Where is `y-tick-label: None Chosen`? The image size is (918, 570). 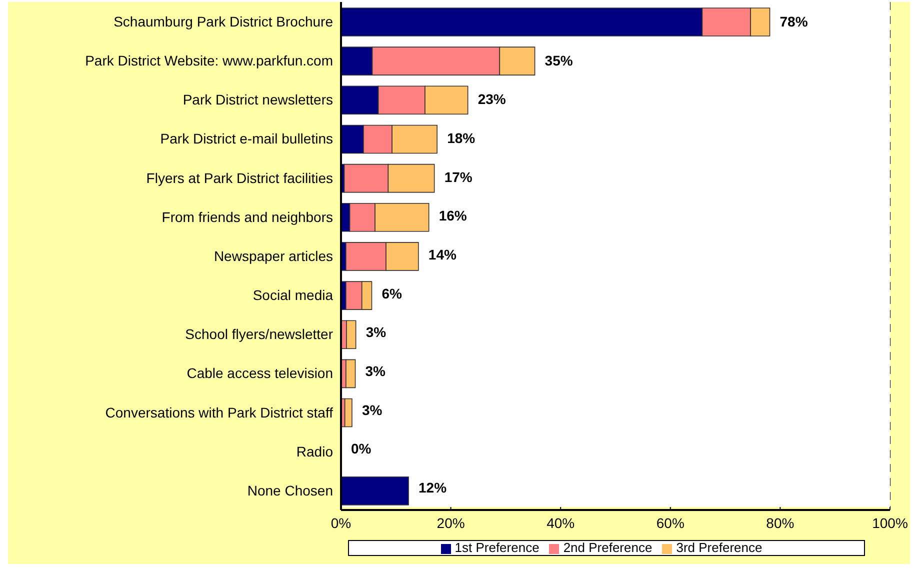 y-tick-label: None Chosen is located at coordinates (290, 490).